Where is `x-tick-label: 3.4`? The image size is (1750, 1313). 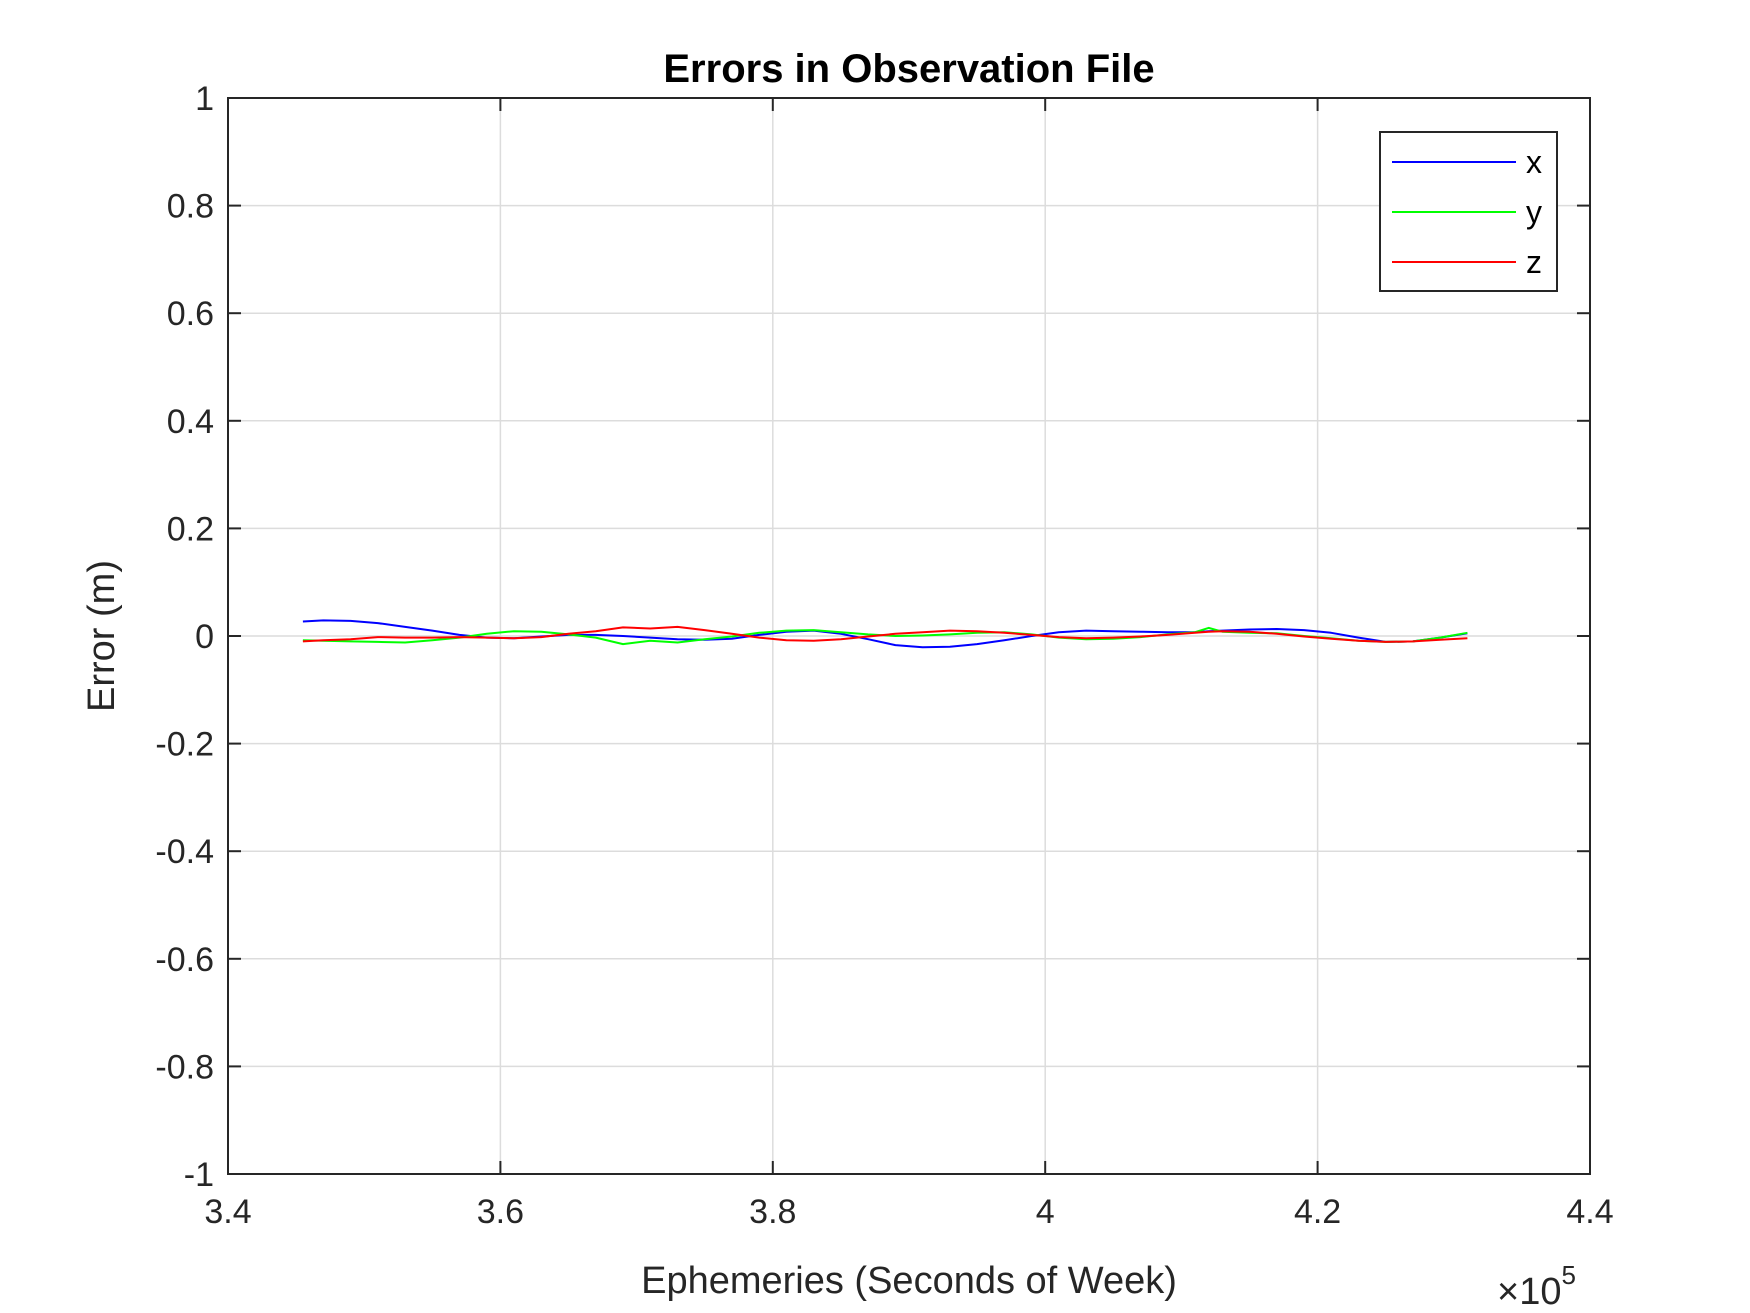
x-tick-label: 3.4 is located at coordinates (227, 1212).